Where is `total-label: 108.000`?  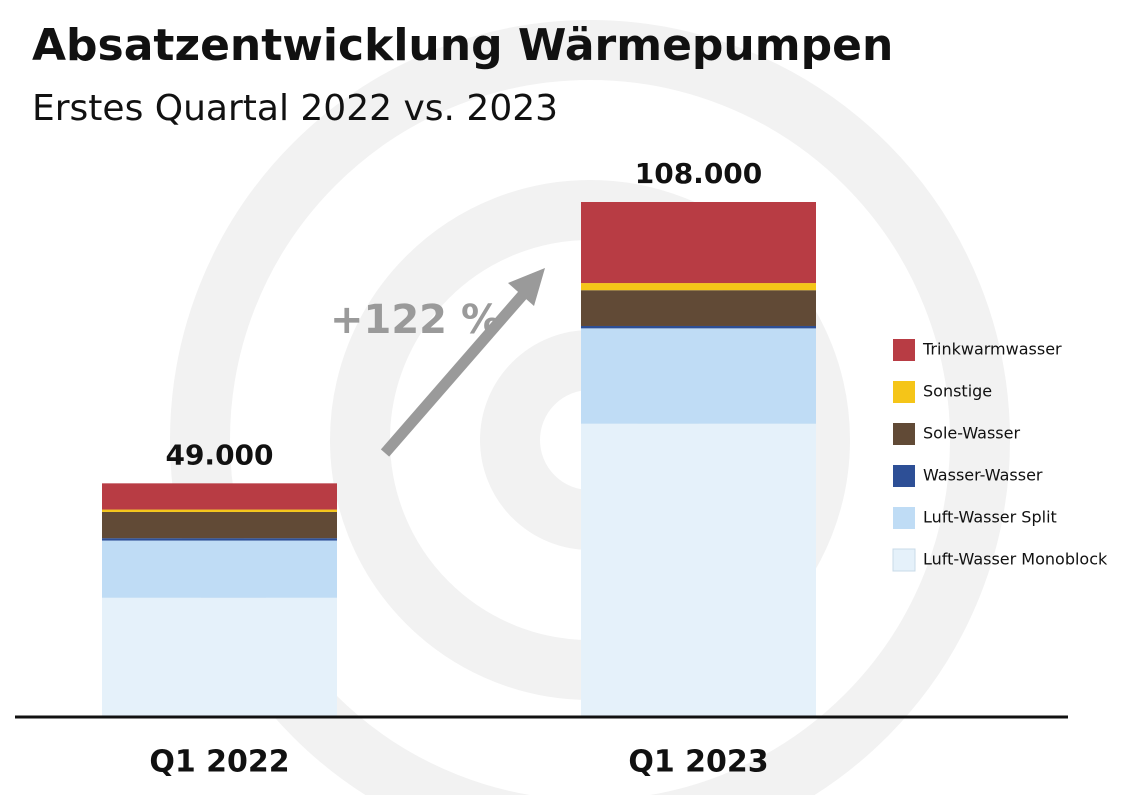
total-label: 108.000 is located at coordinates (699, 173).